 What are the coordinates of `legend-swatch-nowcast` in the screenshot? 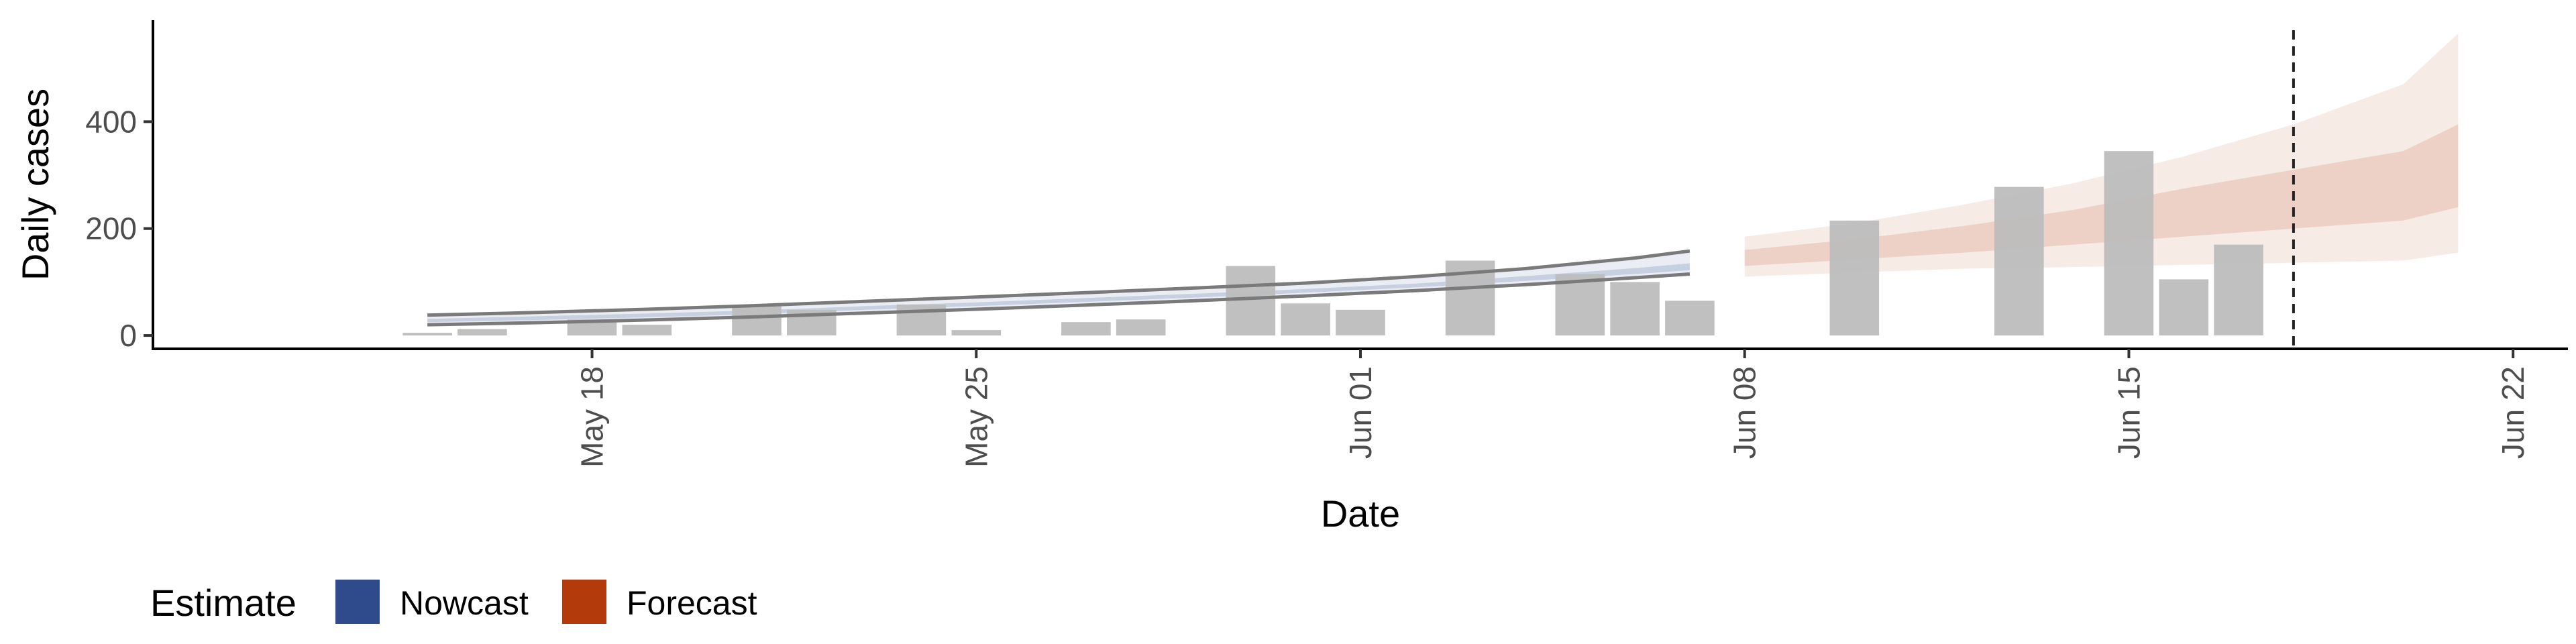 It's located at (357, 602).